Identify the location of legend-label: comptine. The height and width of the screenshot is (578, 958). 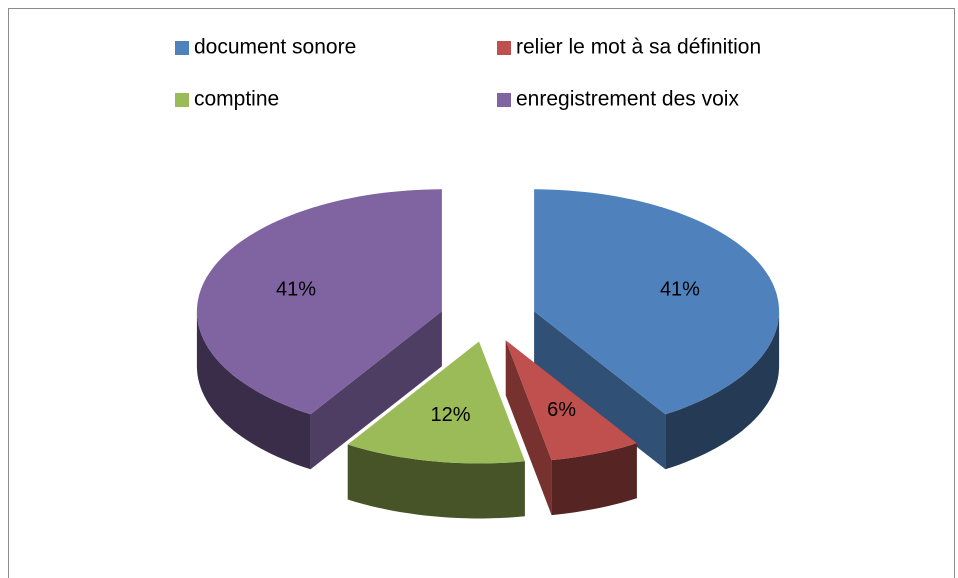
(236, 99).